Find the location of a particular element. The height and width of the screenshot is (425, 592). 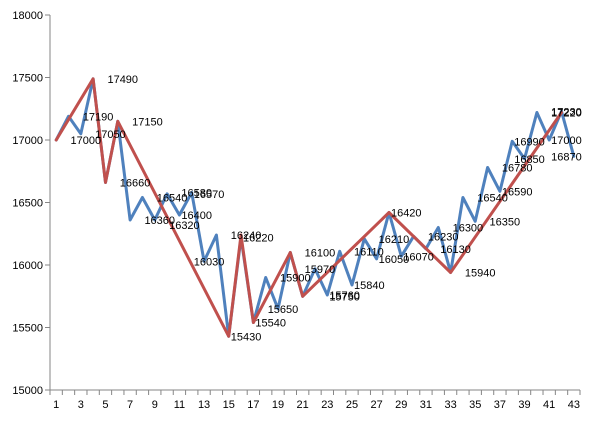

data-label: 17190 is located at coordinates (98, 117).